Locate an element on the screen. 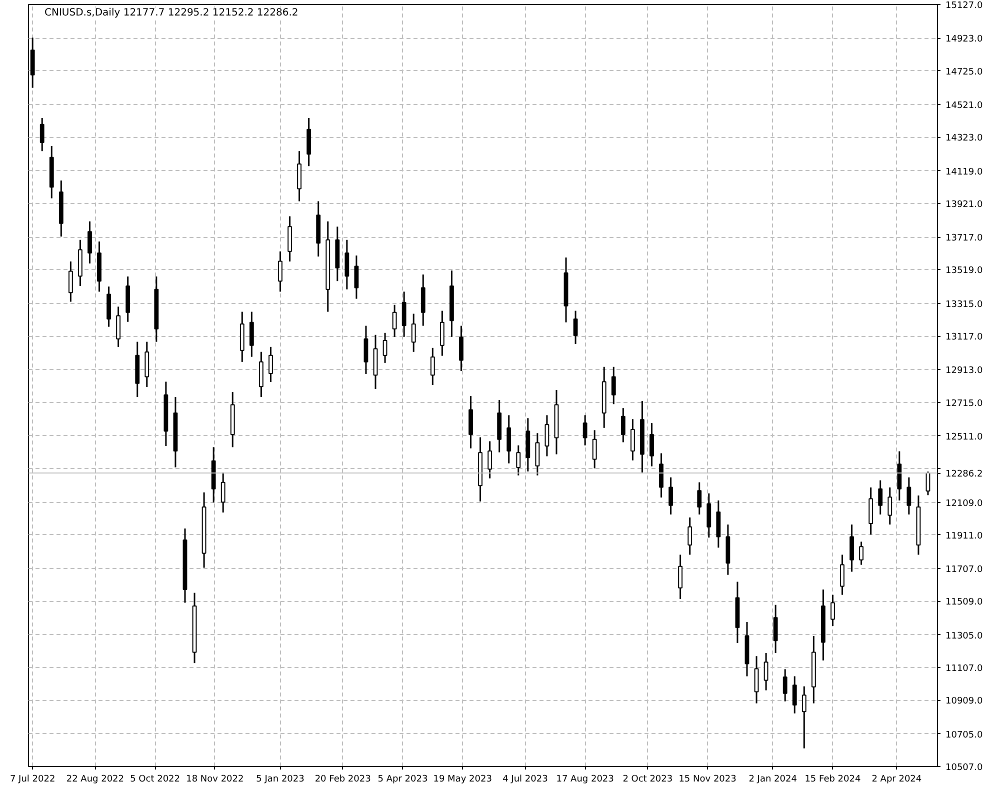 Image resolution: width=985 pixels, height=787 pixels. x-tick-label: 19 May 2023 is located at coordinates (462, 779).